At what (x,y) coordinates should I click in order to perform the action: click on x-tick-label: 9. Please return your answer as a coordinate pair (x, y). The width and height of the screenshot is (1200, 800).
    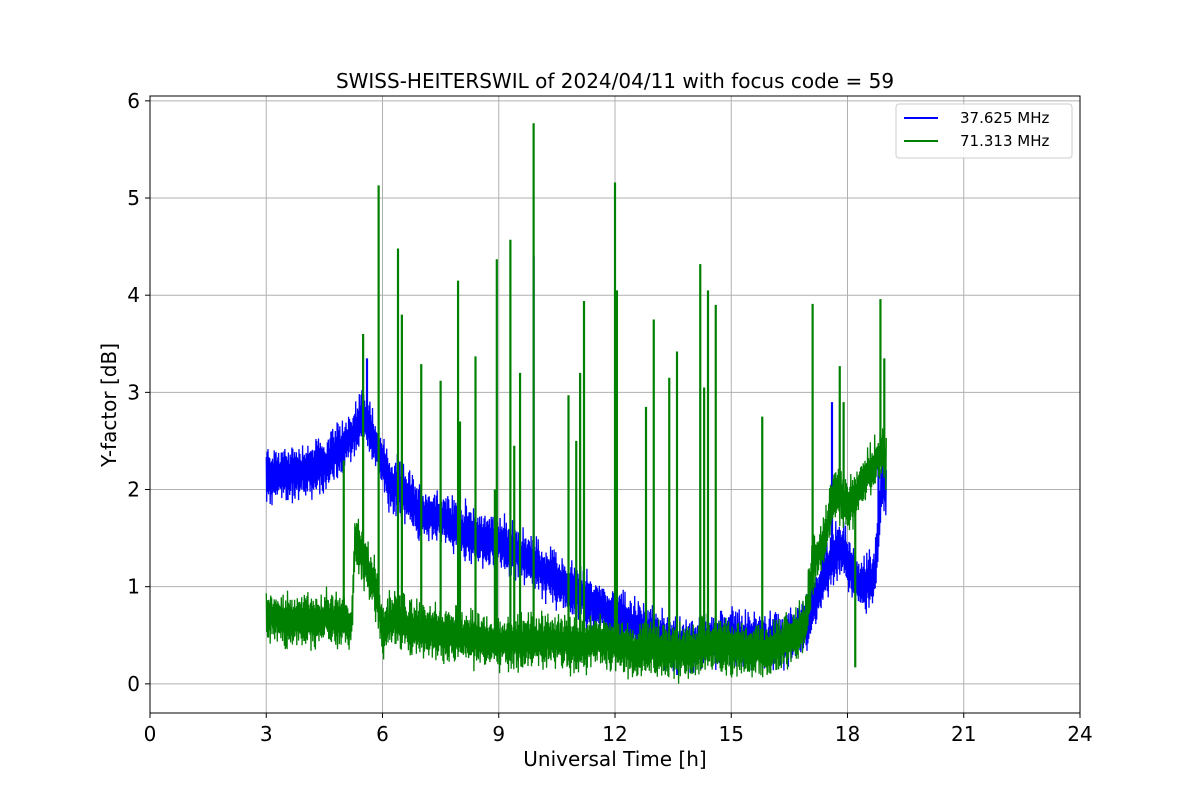
    Looking at the image, I should click on (498, 734).